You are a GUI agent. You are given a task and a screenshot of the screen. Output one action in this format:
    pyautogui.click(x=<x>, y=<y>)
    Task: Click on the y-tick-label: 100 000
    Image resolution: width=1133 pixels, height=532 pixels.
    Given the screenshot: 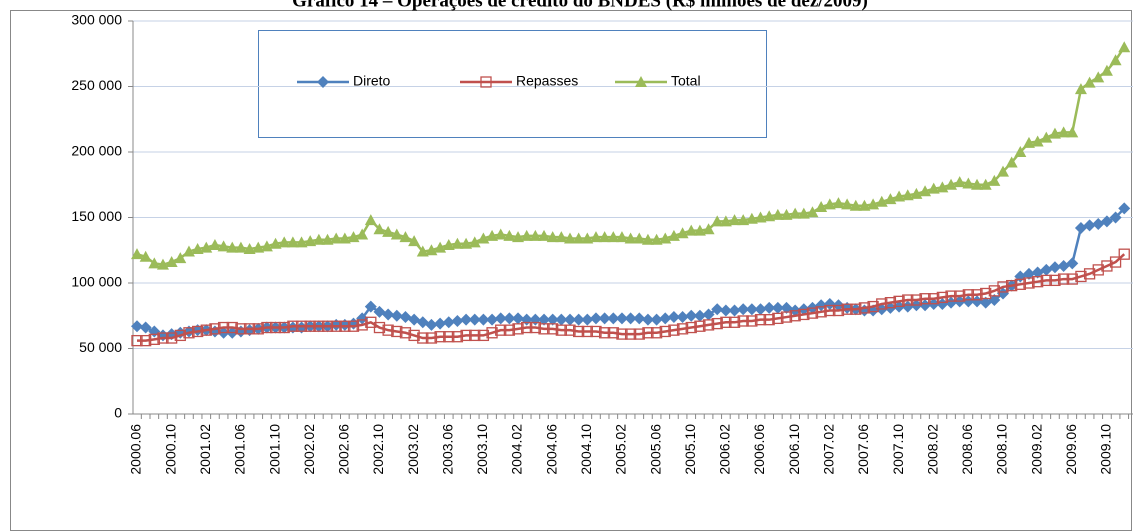 What is the action you would take?
    pyautogui.click(x=96, y=282)
    